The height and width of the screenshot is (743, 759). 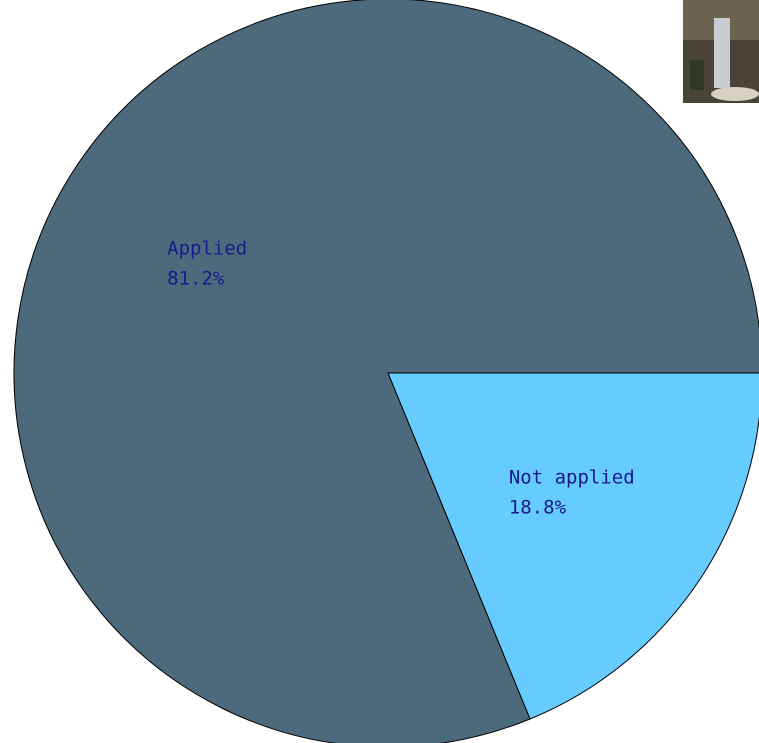 I want to click on slice-value-label: 18.8%, so click(x=538, y=508).